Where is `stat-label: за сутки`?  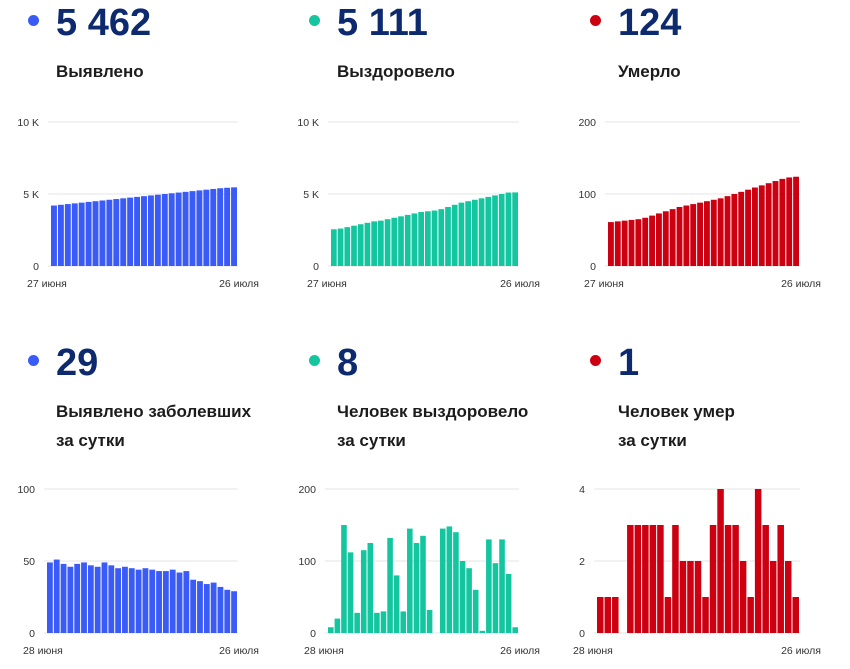 stat-label: за сутки is located at coordinates (90, 440).